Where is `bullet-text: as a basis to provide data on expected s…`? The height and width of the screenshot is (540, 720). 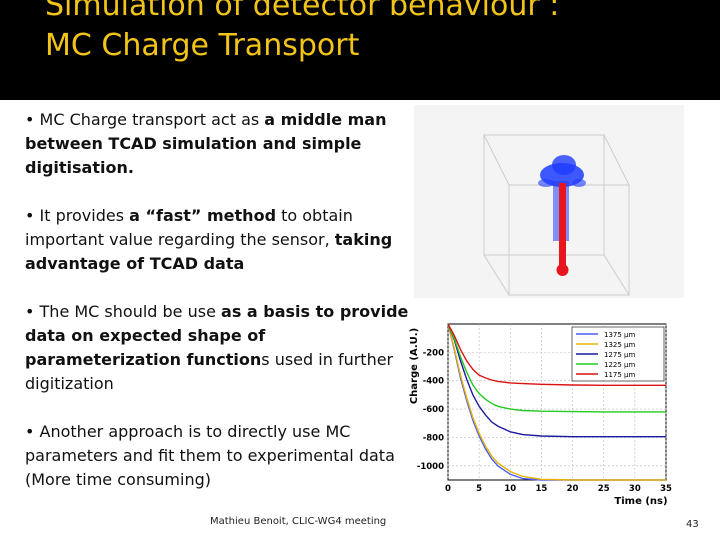
bullet-text: as a basis to provide data on expected s… is located at coordinates (217, 335).